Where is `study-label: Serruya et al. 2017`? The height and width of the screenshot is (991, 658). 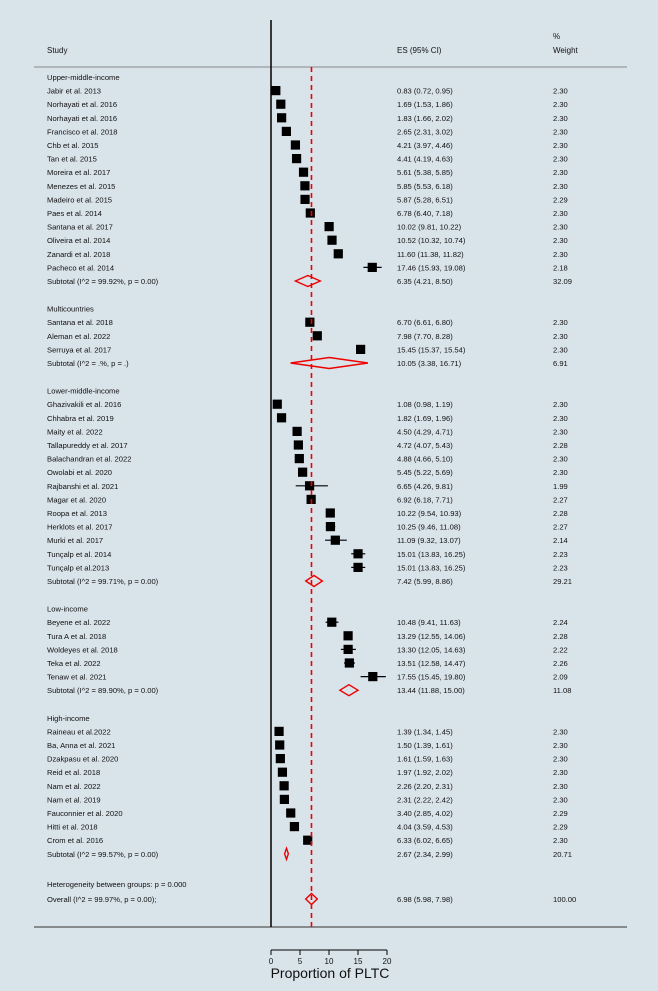
study-label: Serruya et al. 2017 is located at coordinates (79, 349).